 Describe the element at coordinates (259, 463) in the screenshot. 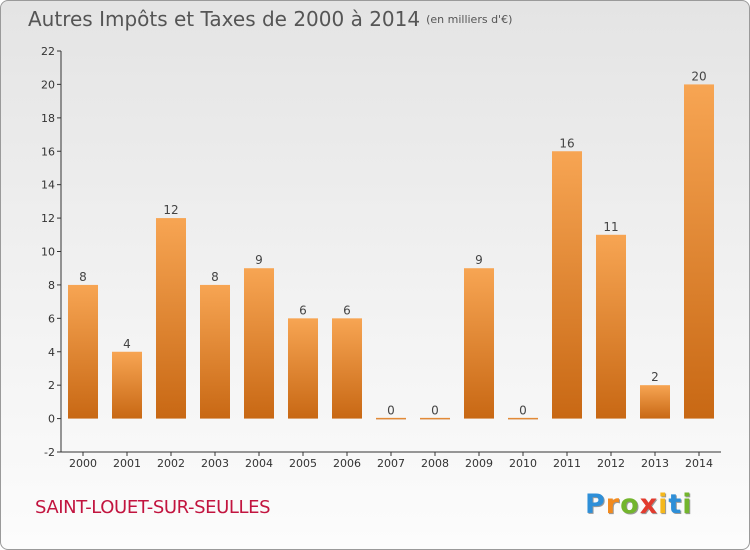

I see `x-tick-label: 2004` at that location.